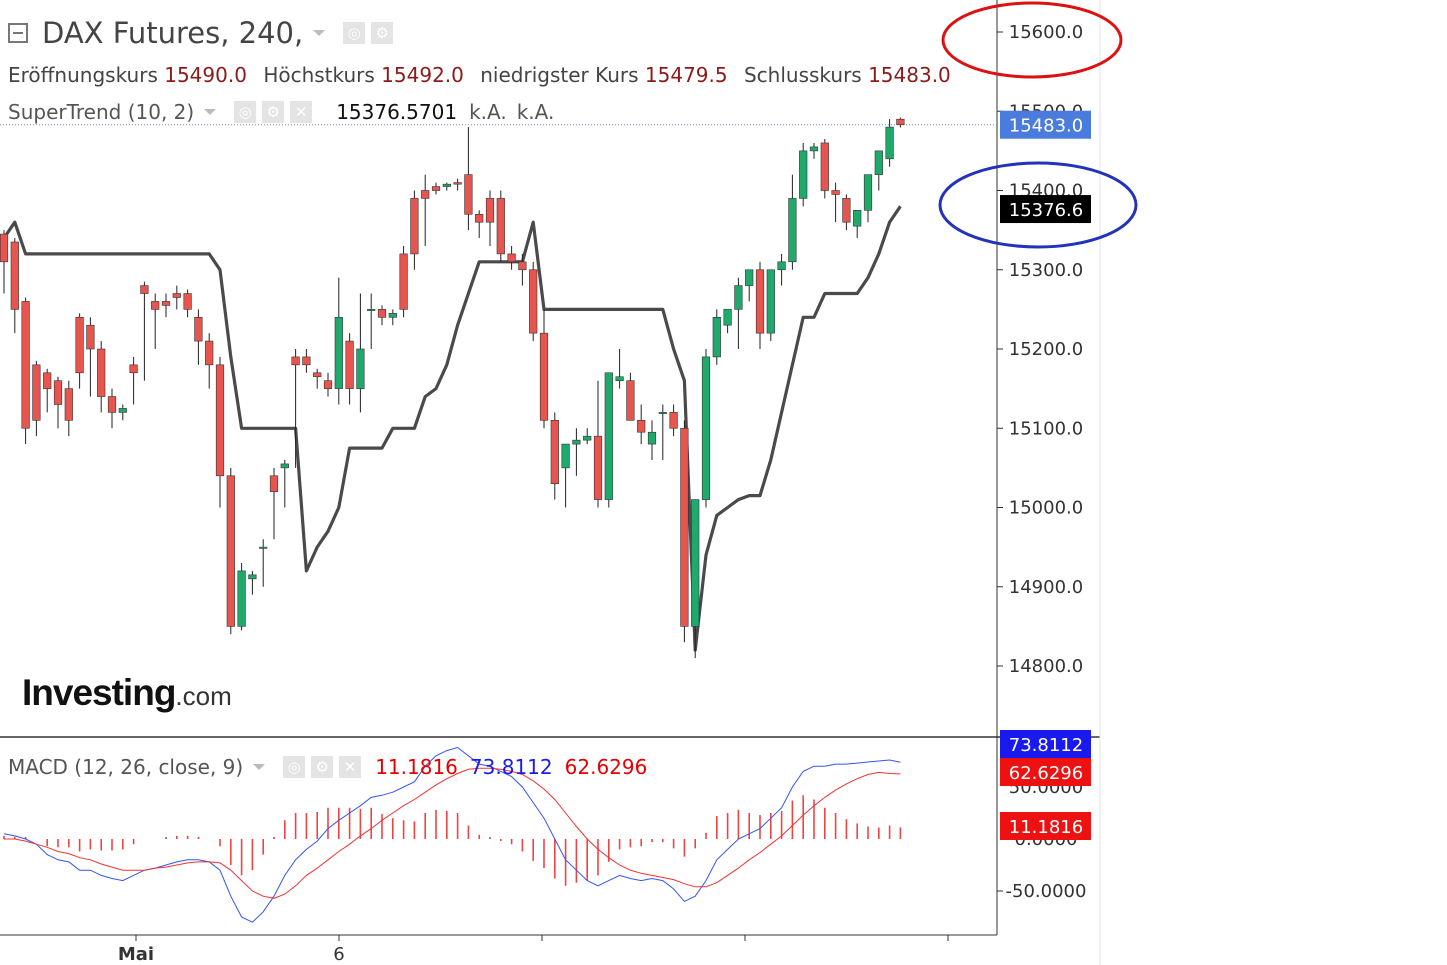 Image resolution: width=1447 pixels, height=965 pixels. I want to click on annotations, so click(1038, 125).